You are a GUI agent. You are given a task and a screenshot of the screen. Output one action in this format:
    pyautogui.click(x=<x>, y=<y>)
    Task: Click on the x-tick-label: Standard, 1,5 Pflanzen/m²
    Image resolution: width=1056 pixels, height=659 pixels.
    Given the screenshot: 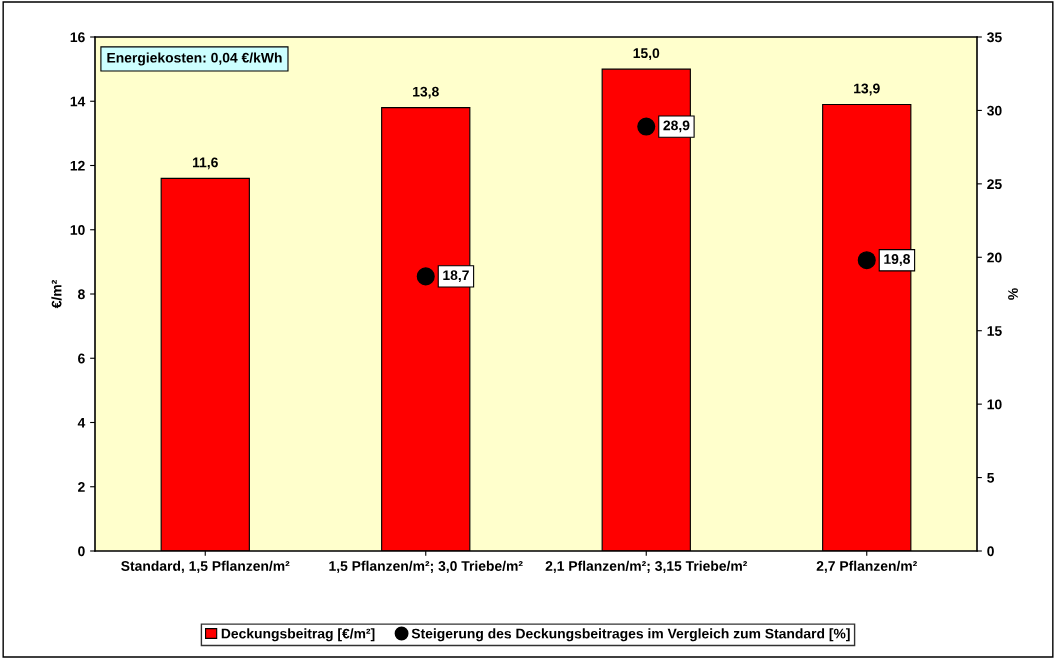 What is the action you would take?
    pyautogui.click(x=205, y=566)
    